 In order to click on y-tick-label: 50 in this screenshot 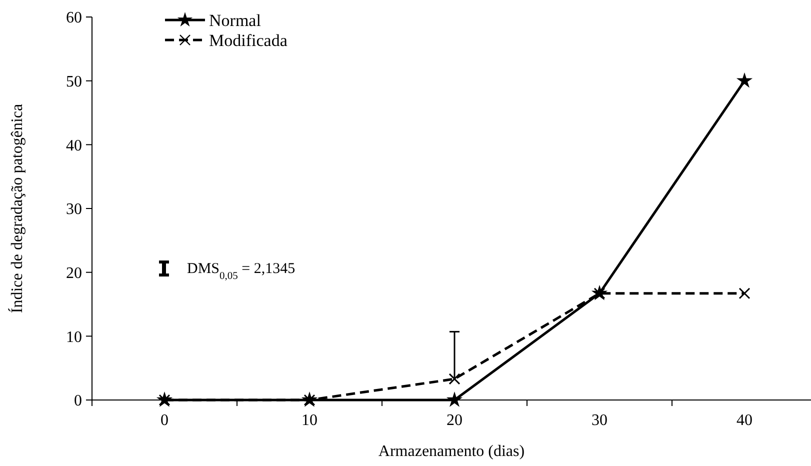, I will do `click(74, 81)`.